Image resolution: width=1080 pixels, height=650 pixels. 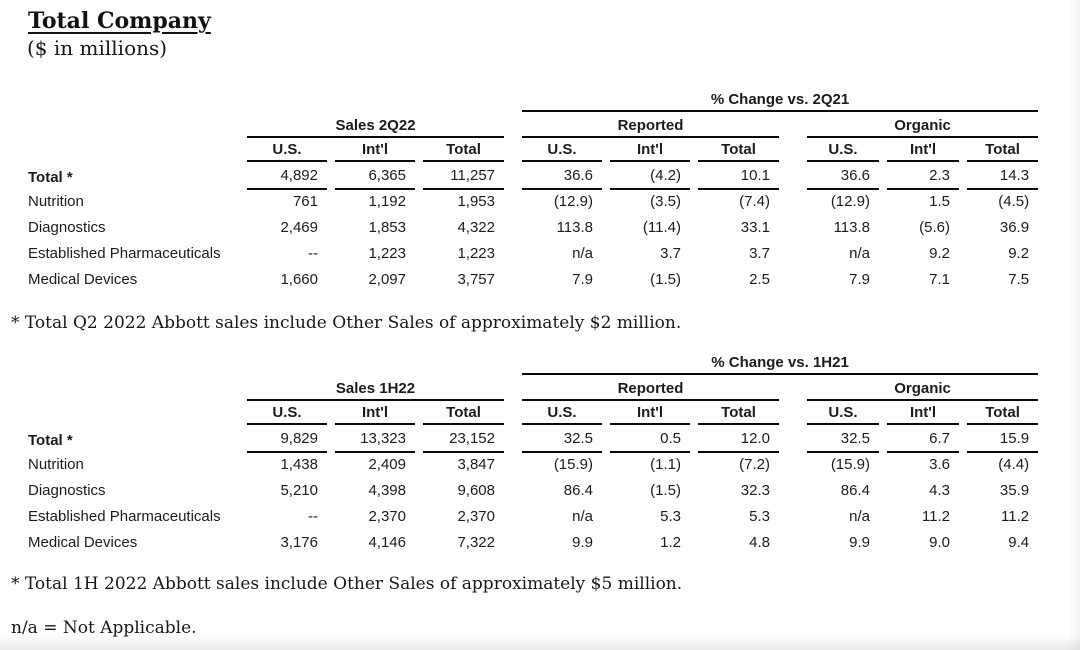 I want to click on value-cell: 2.5, so click(x=759, y=279).